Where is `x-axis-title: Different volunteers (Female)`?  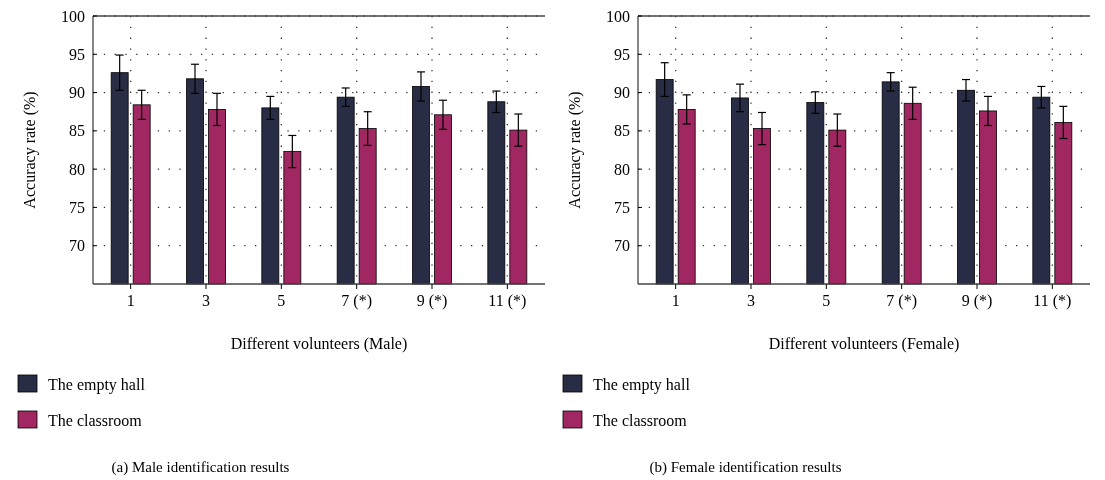 x-axis-title: Different volunteers (Female) is located at coordinates (863, 344).